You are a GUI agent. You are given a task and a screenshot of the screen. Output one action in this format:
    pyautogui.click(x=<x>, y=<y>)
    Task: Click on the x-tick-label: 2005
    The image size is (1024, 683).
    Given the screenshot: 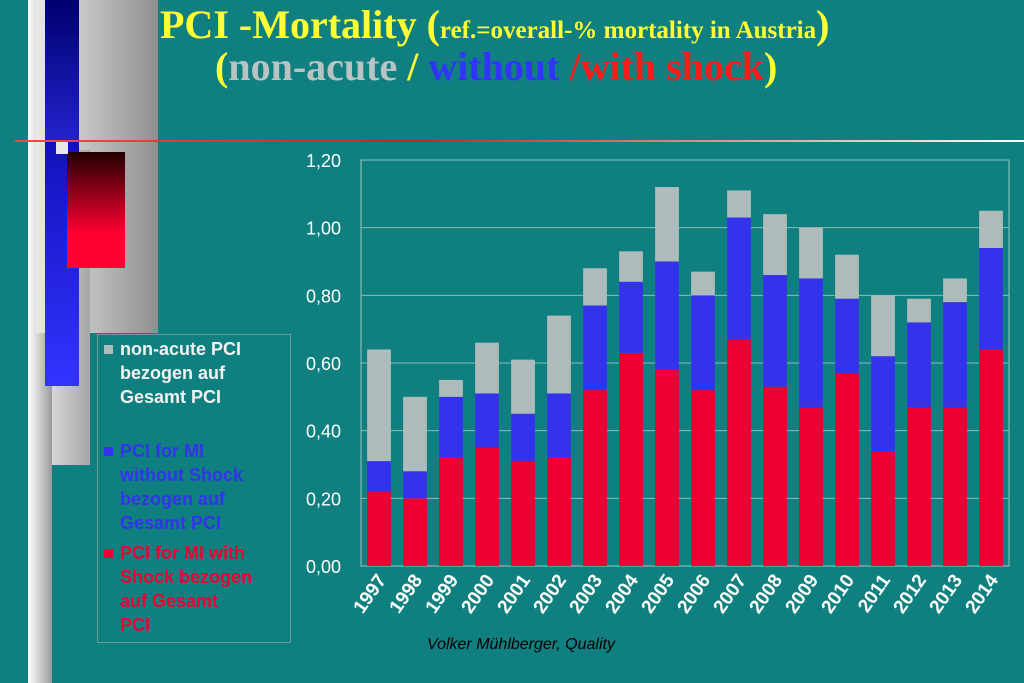 What is the action you would take?
    pyautogui.click(x=659, y=593)
    